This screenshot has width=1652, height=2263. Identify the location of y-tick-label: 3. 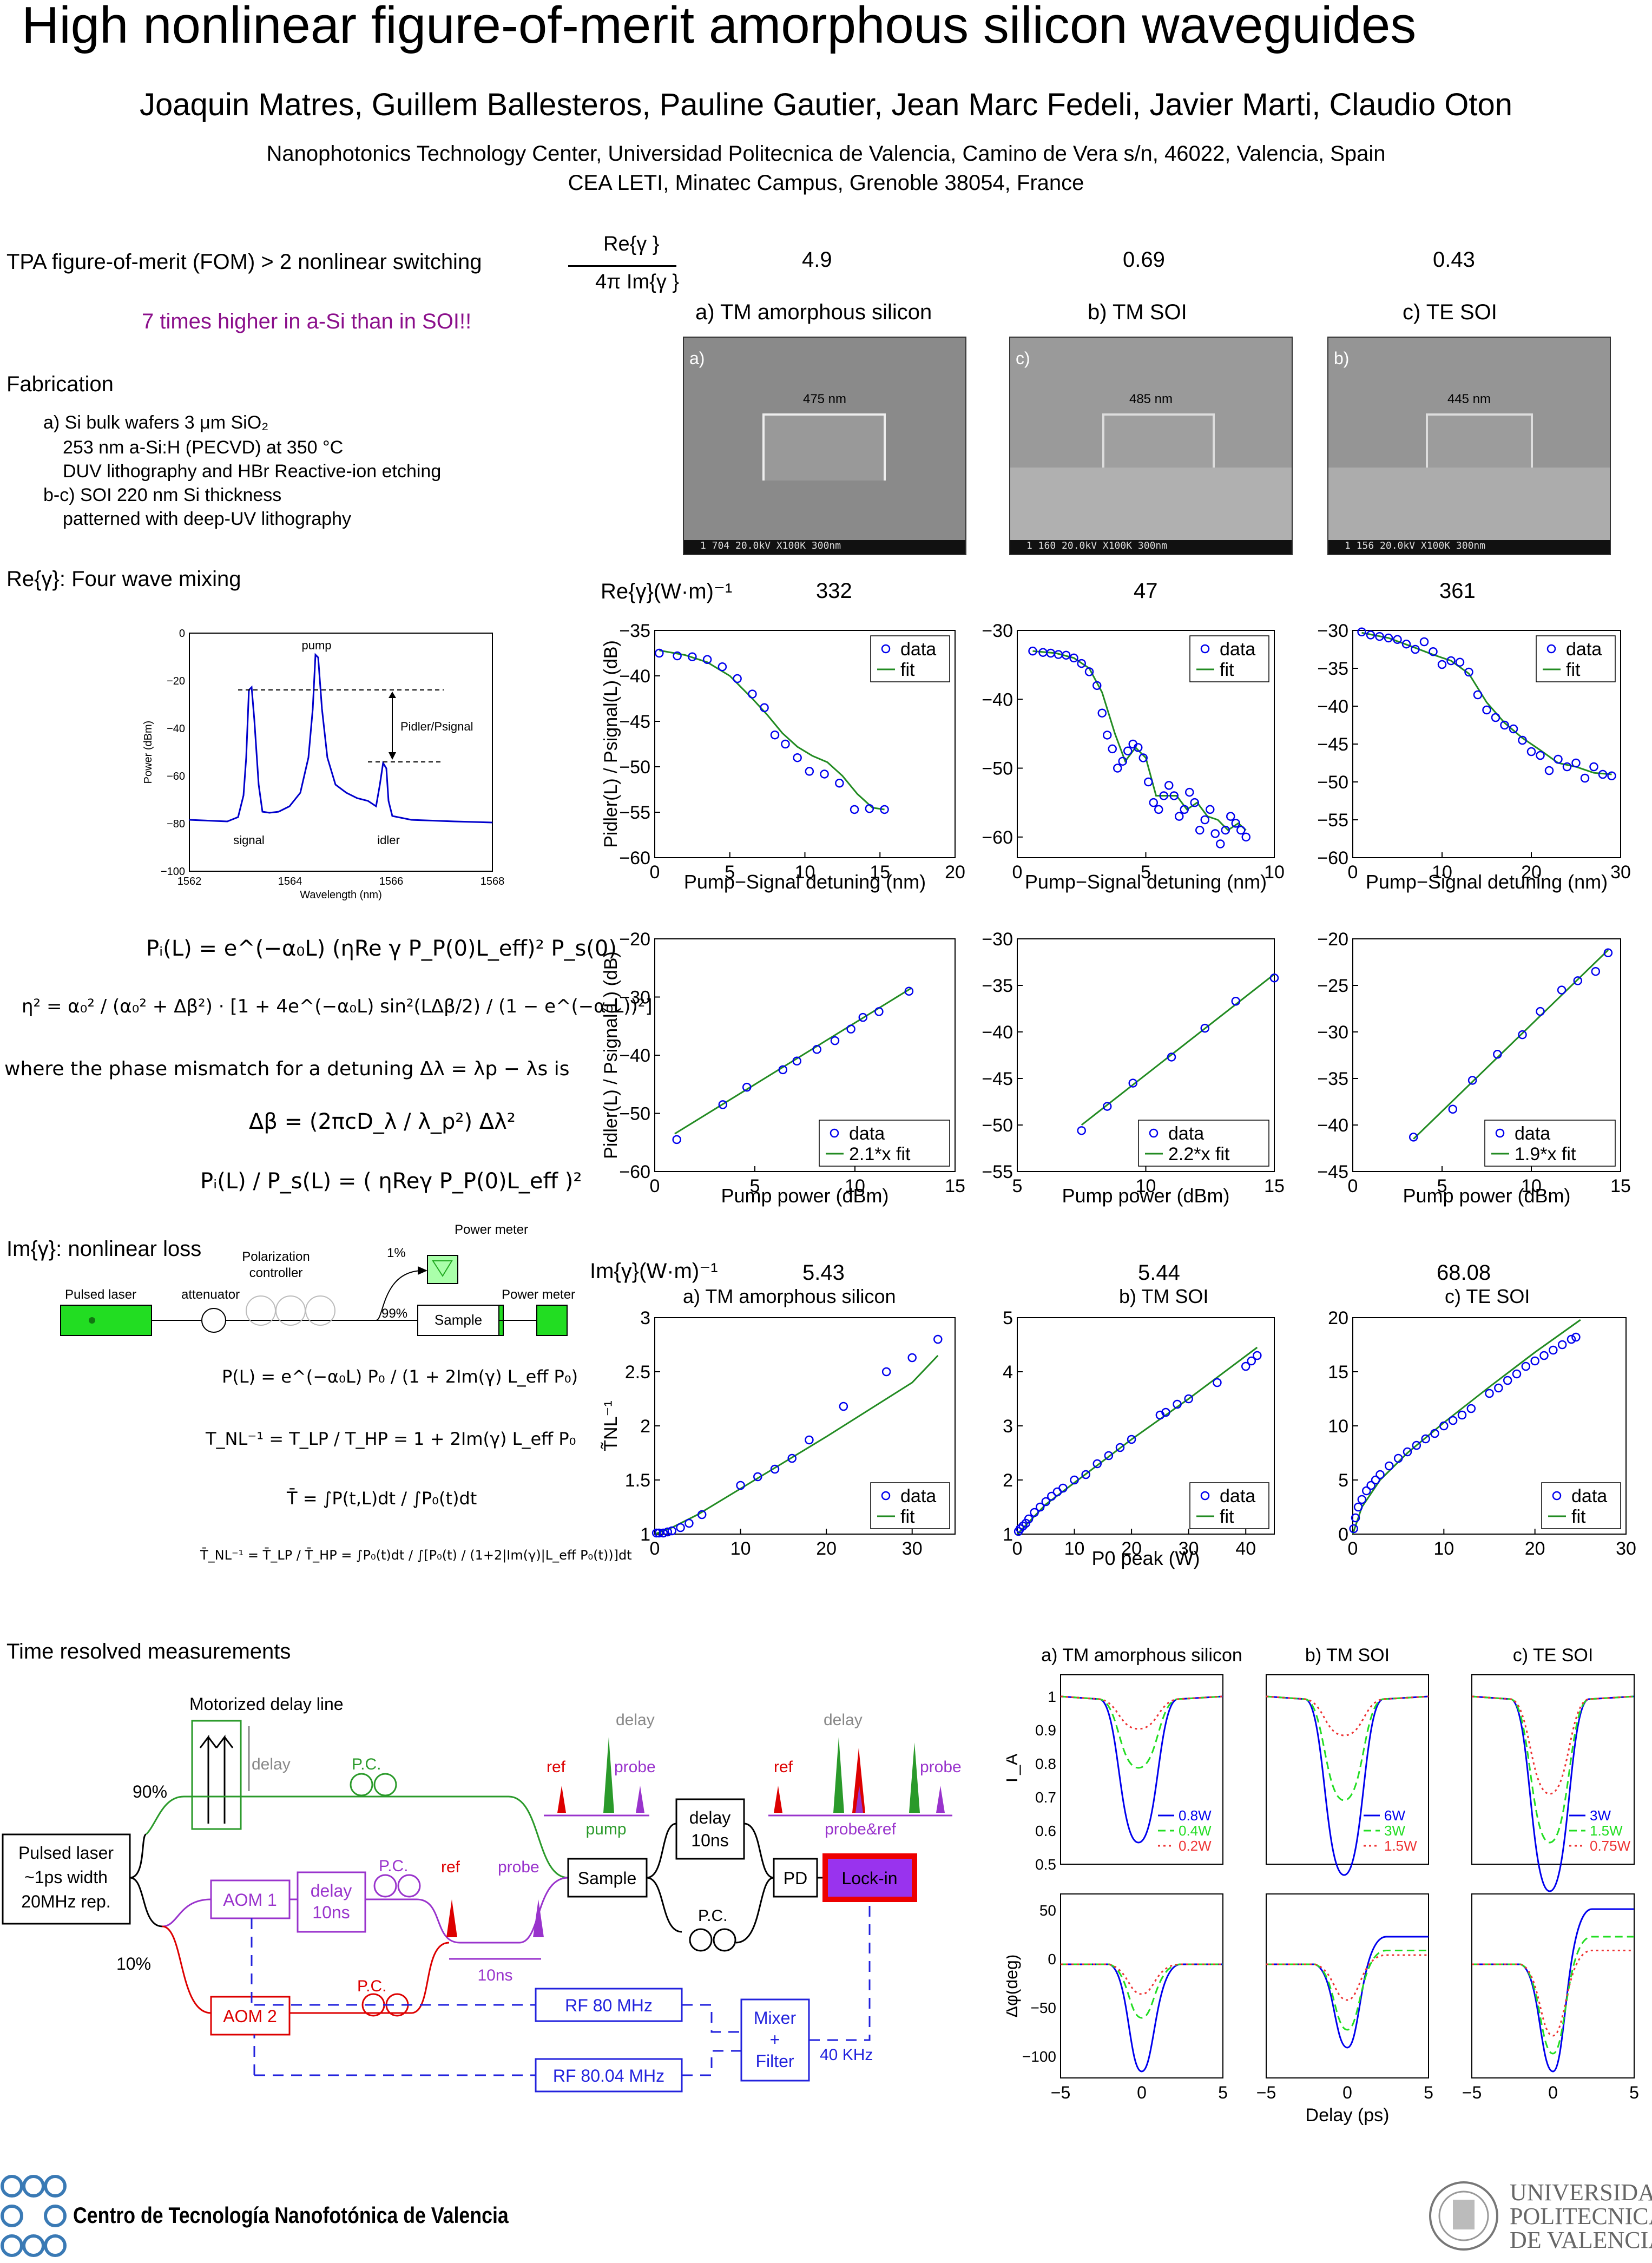
(1008, 1426).